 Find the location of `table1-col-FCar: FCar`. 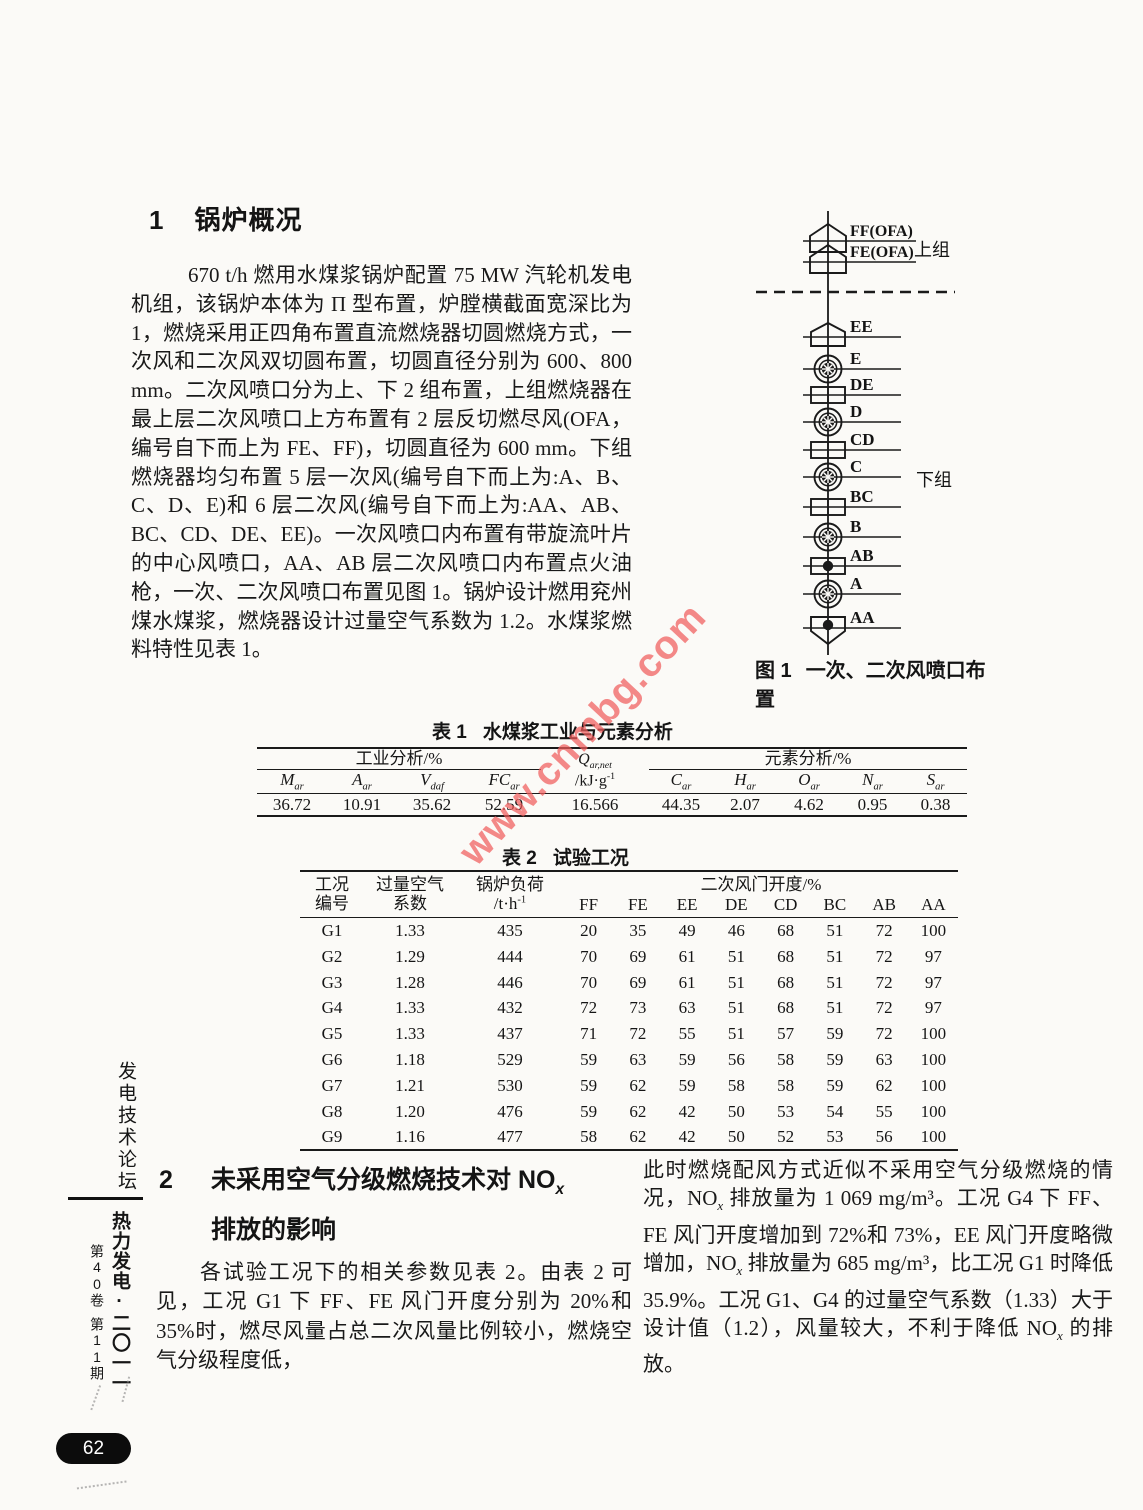

table1-col-FCar: FCar is located at coordinates (504, 781).